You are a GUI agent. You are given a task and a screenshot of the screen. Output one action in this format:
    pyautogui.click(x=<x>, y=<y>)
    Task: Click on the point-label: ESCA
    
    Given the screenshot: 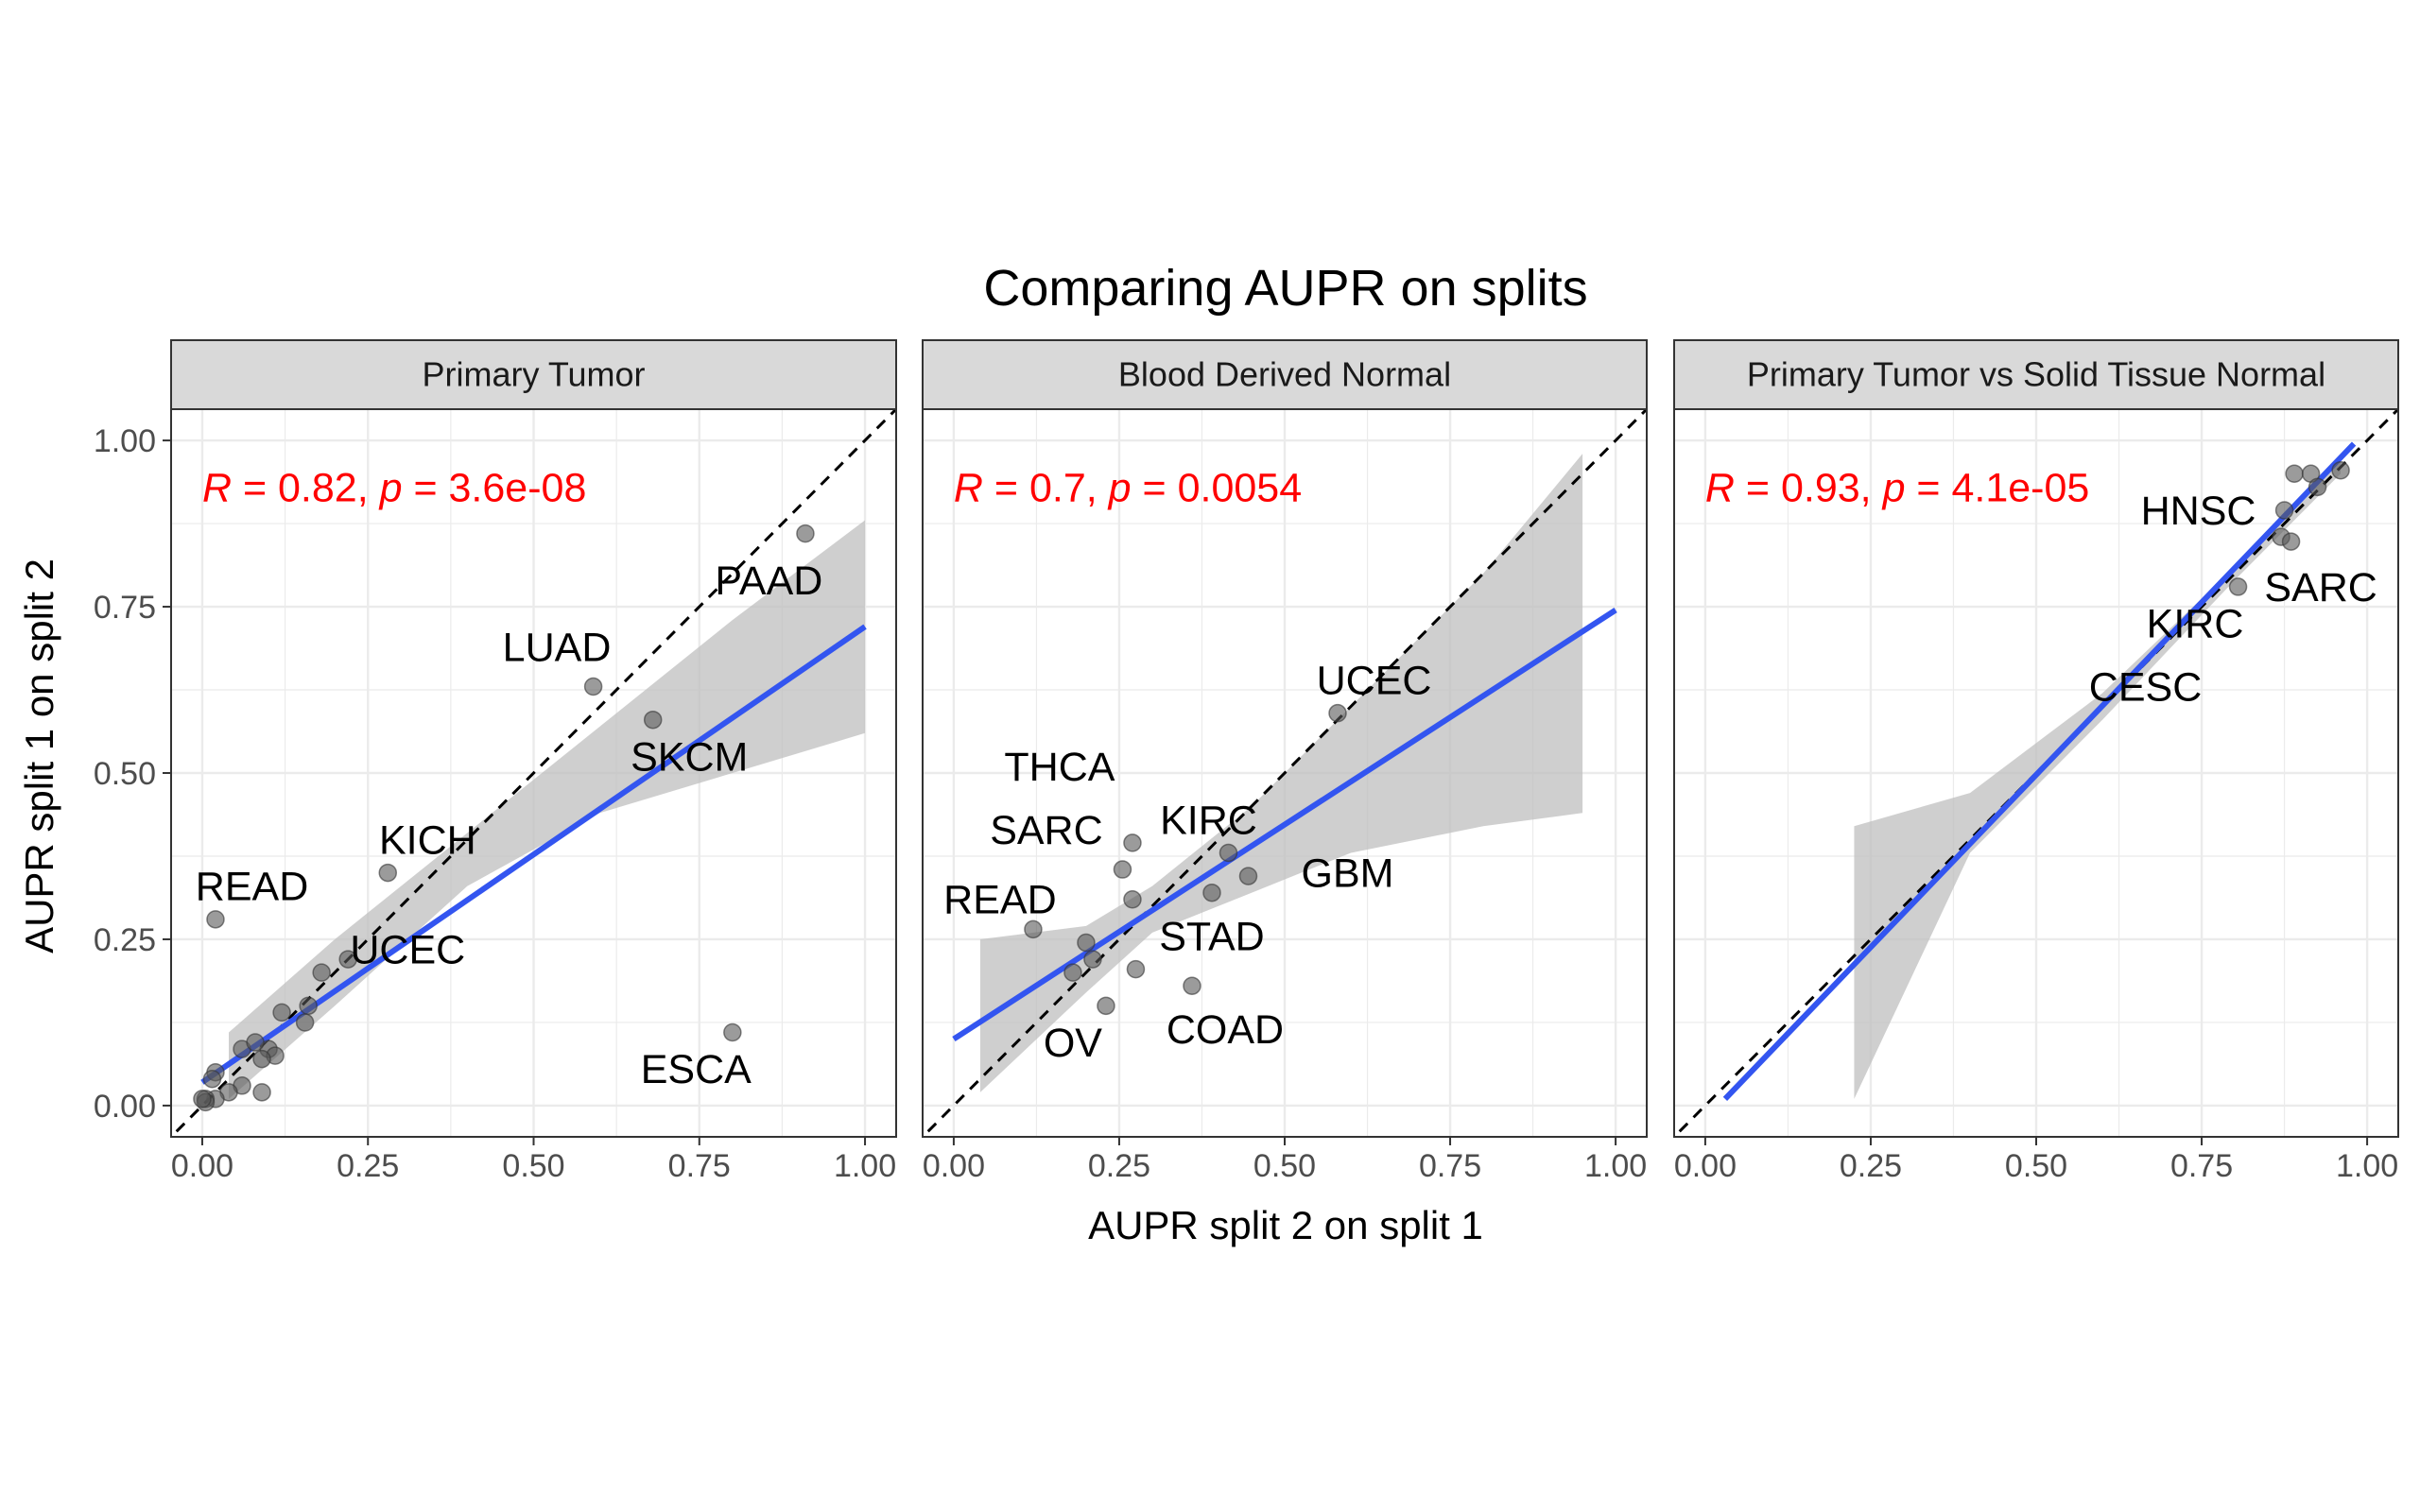 What is the action you would take?
    pyautogui.click(x=696, y=1069)
    